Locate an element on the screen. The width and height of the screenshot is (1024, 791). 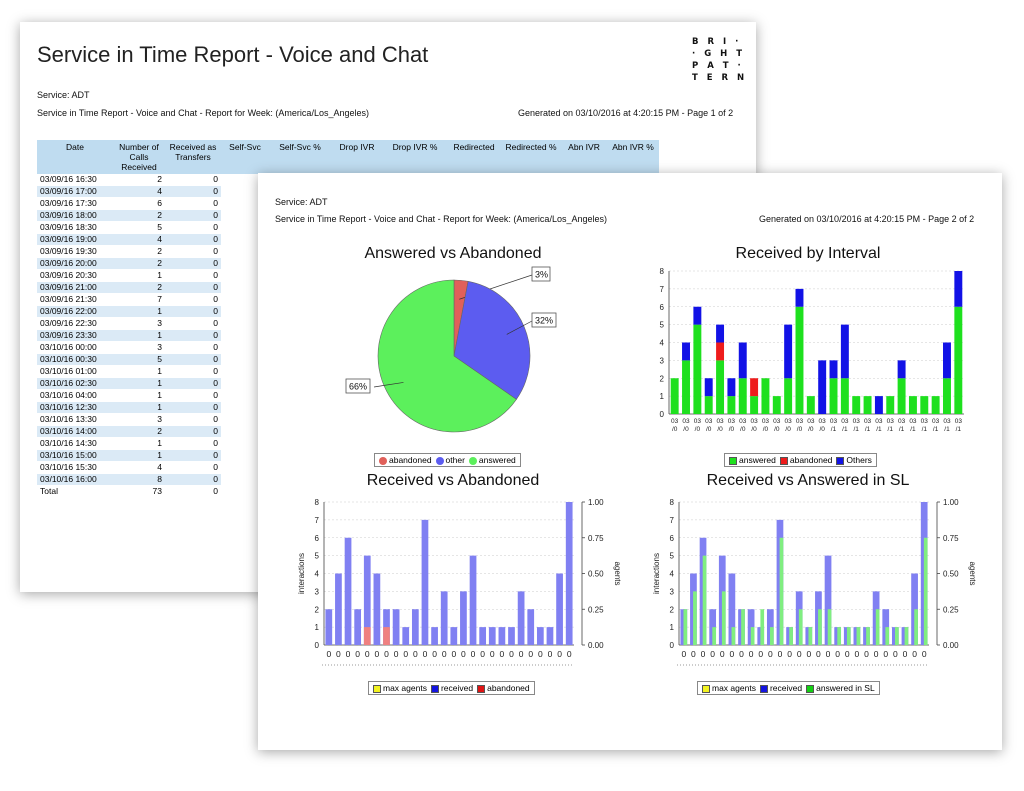
table-cell: 4 is located at coordinates (139, 239).